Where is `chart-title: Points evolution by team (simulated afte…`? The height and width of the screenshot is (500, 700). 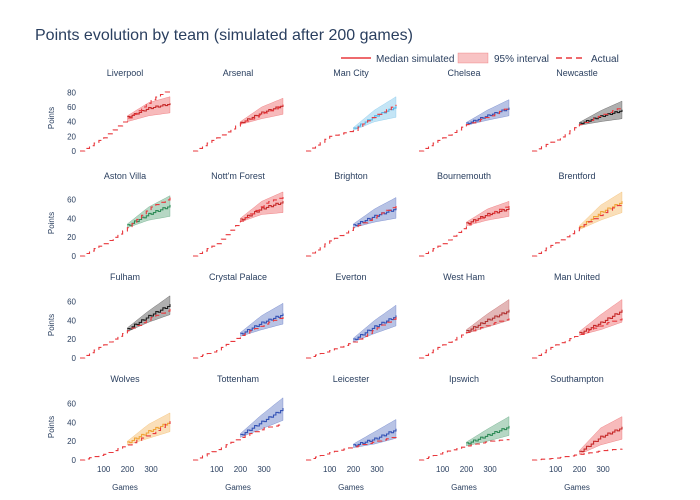 chart-title: Points evolution by team (simulated afte… is located at coordinates (224, 35).